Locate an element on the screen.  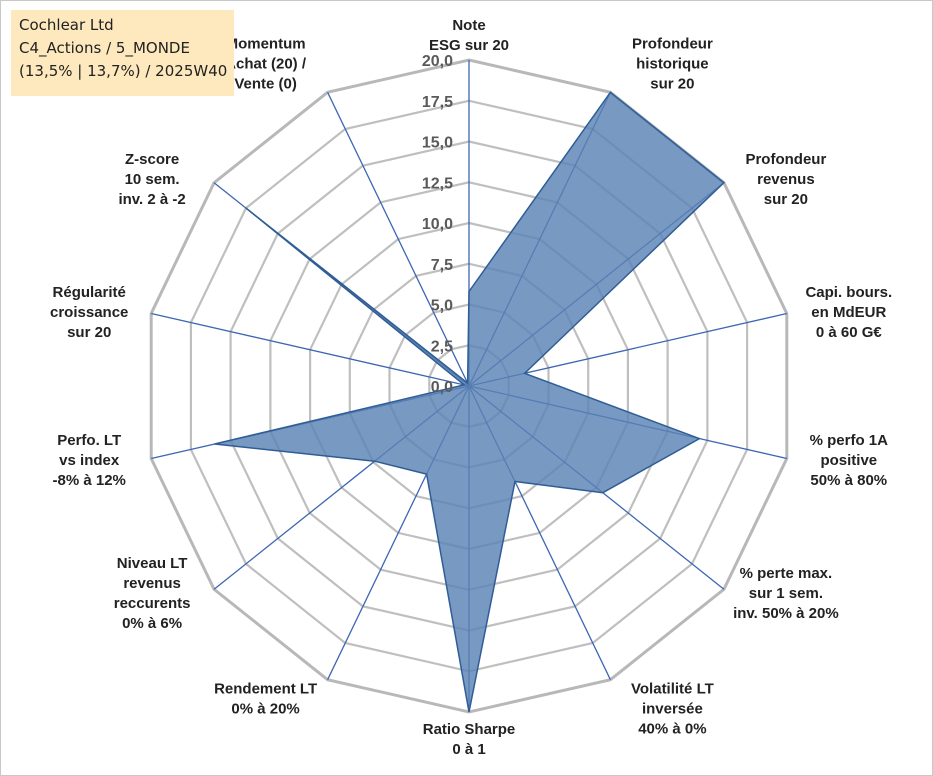
company-name: Cochlear Ltd is located at coordinates (66, 25).